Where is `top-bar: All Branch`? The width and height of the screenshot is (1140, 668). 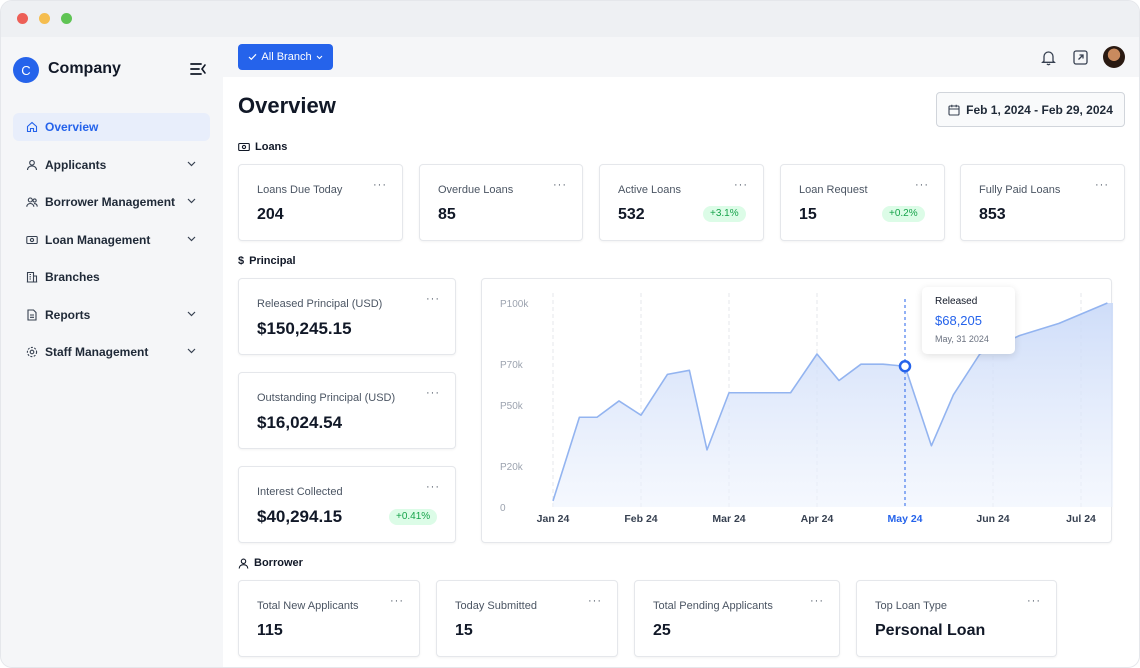
top-bar: All Branch is located at coordinates (681, 57).